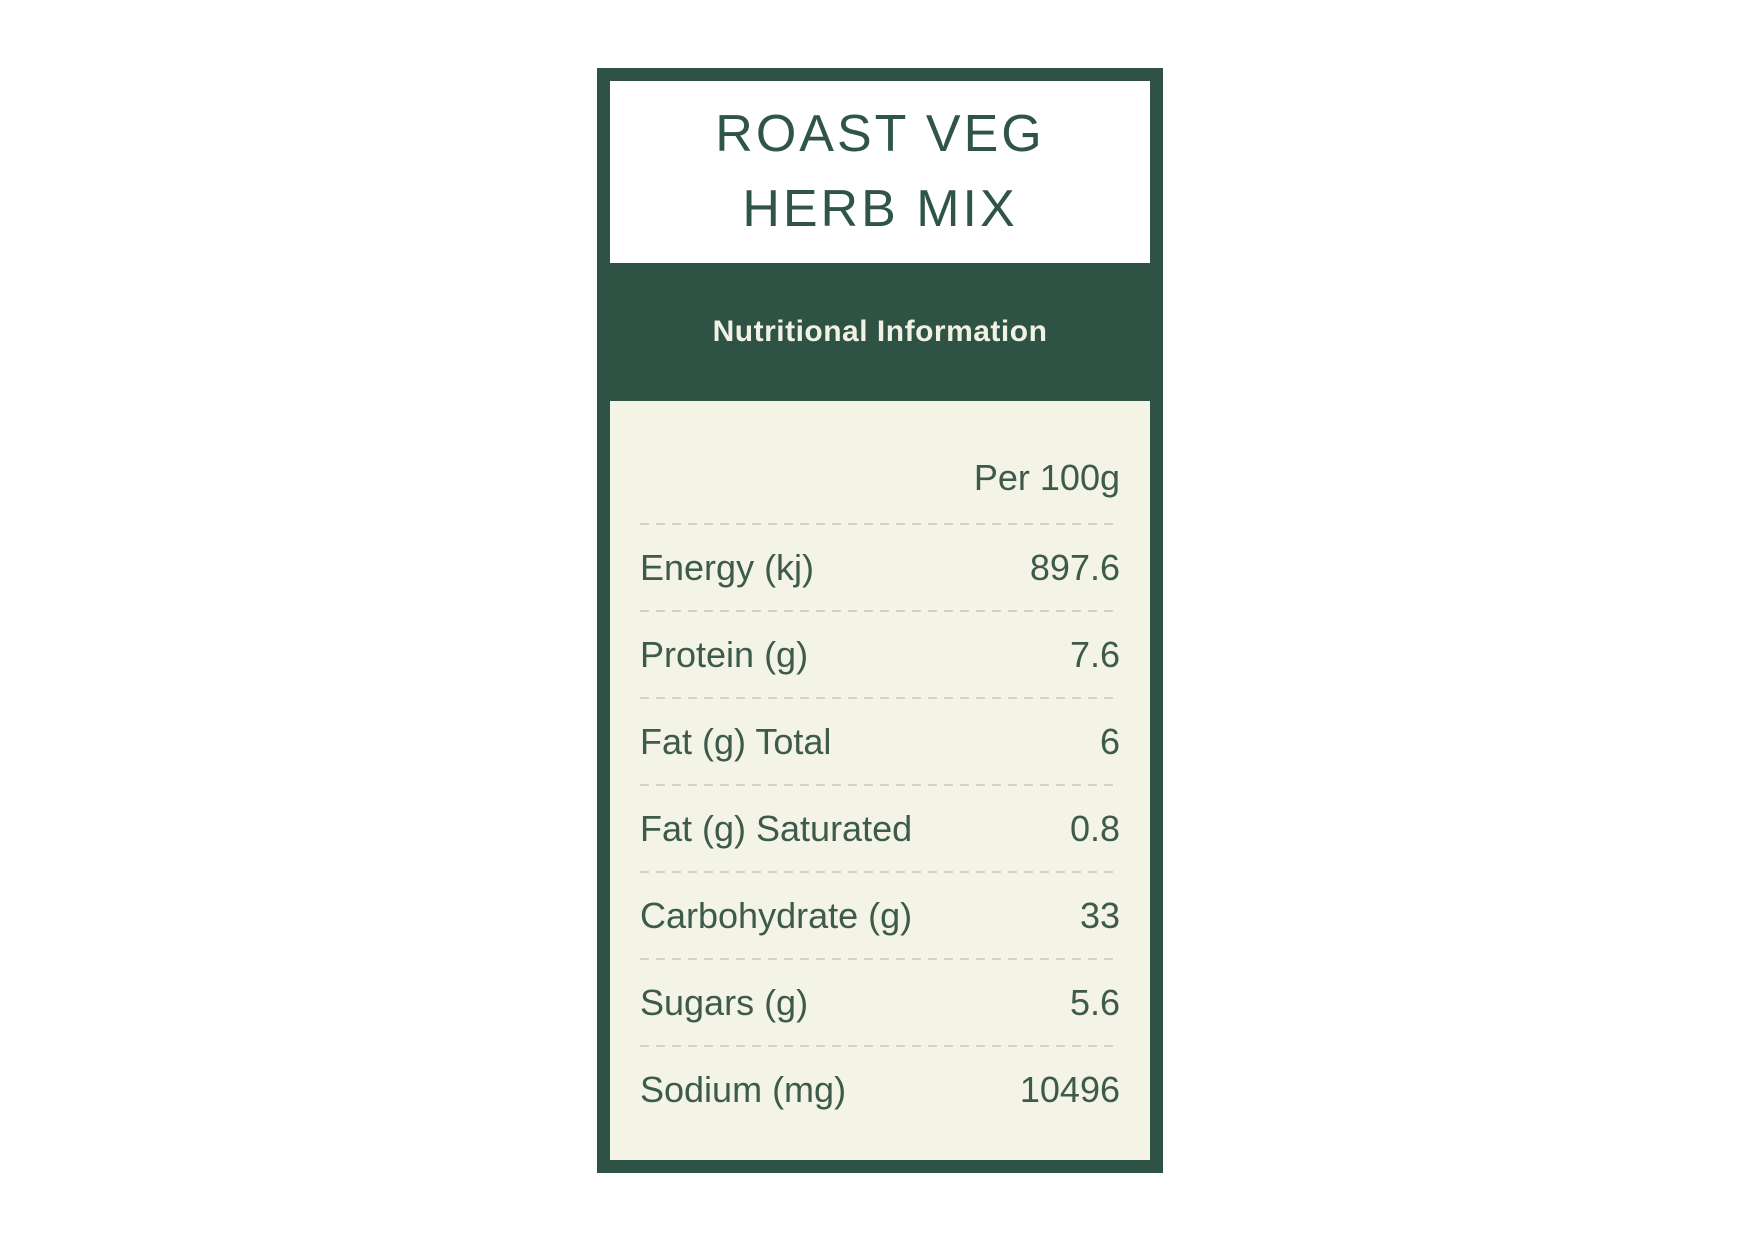 The image size is (1754, 1240). Describe the element at coordinates (880, 209) in the screenshot. I see `product-title-line2: HERB MIX` at that location.